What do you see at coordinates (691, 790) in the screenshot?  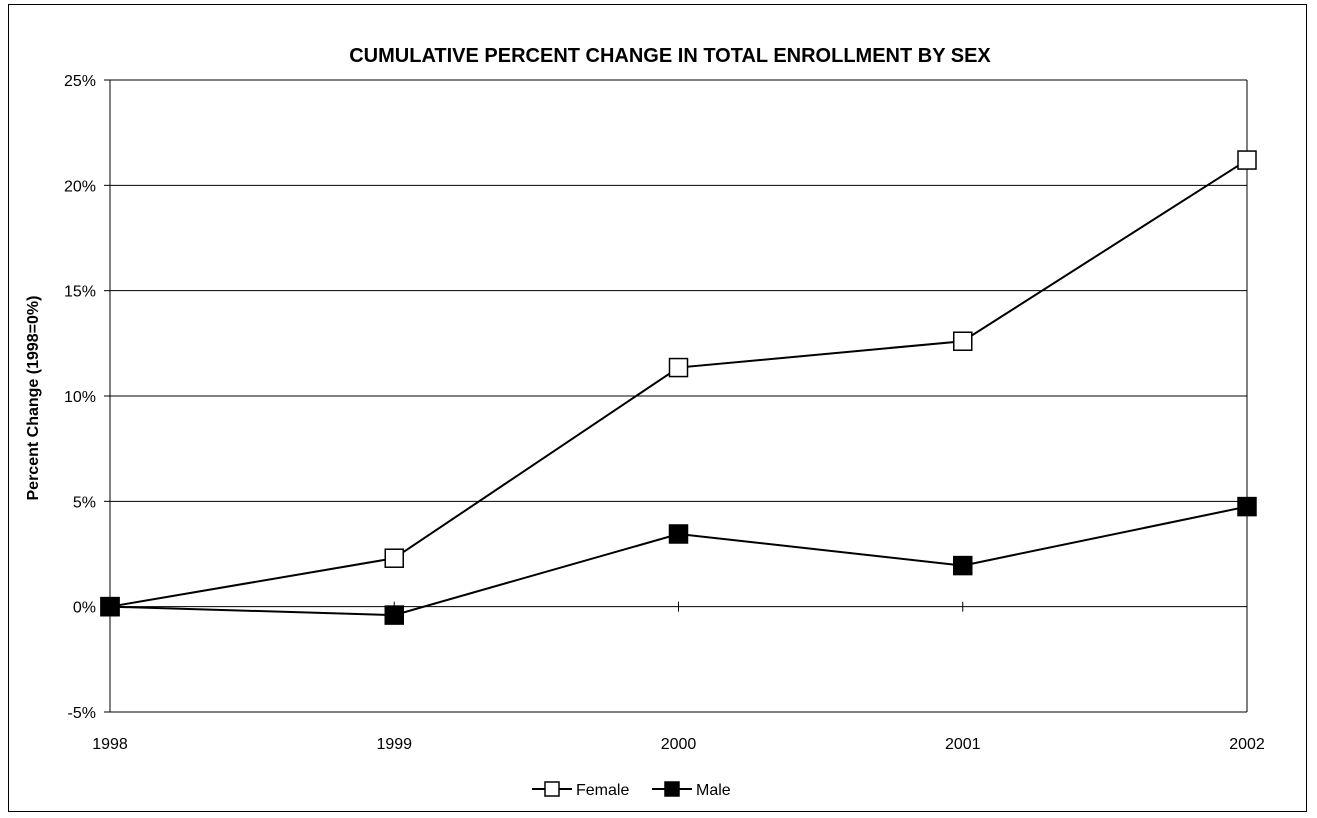 I see `legend-item-male: Male` at bounding box center [691, 790].